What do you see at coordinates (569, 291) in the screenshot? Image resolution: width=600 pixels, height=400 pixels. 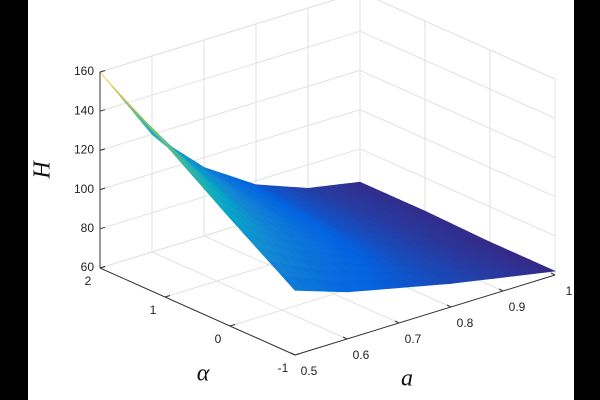 I see `x-tick-label: 1` at bounding box center [569, 291].